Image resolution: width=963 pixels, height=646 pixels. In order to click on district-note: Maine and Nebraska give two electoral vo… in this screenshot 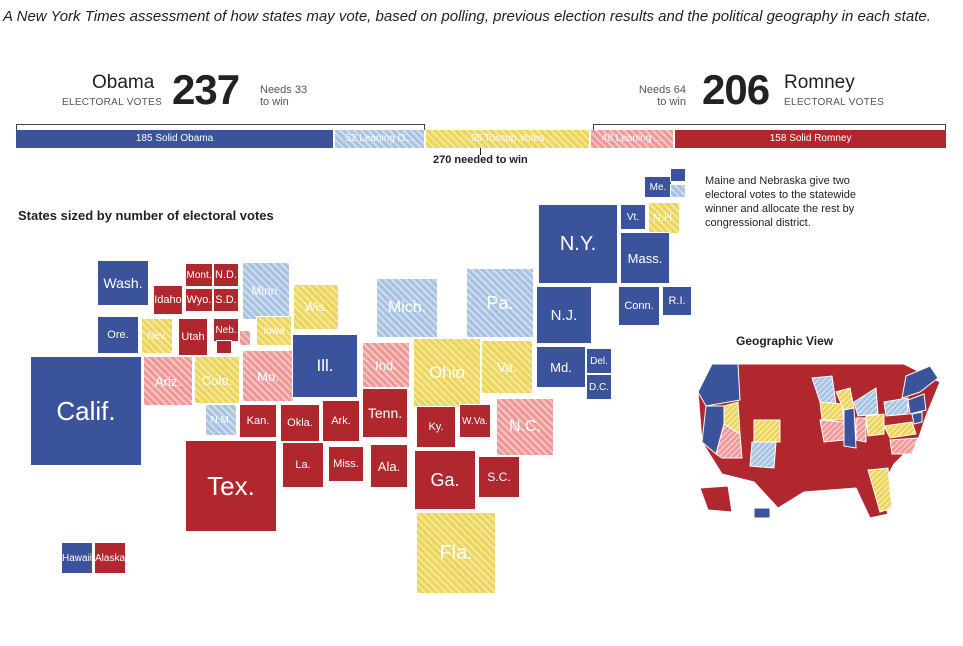, I will do `click(781, 202)`.